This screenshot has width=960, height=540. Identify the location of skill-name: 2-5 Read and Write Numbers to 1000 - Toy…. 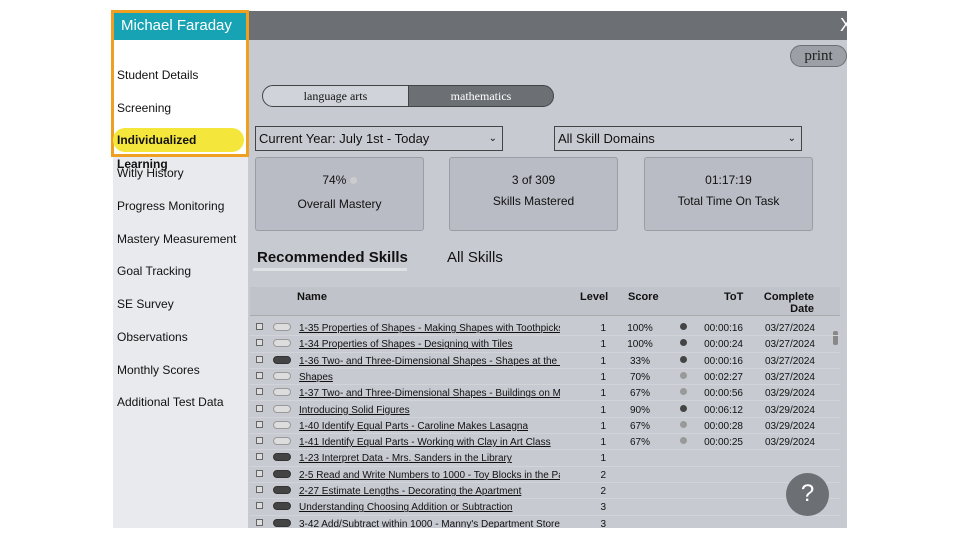
(429, 475).